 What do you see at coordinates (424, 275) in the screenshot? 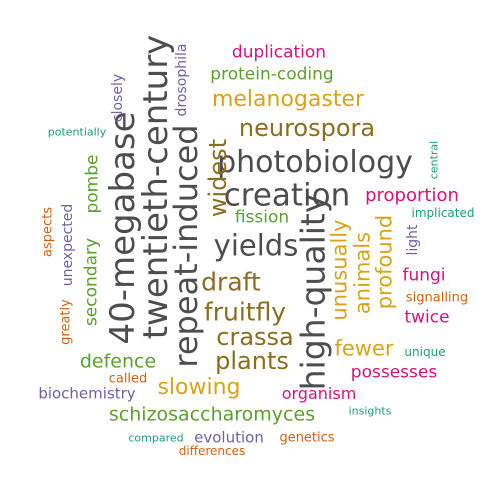
I see `word: fungi` at bounding box center [424, 275].